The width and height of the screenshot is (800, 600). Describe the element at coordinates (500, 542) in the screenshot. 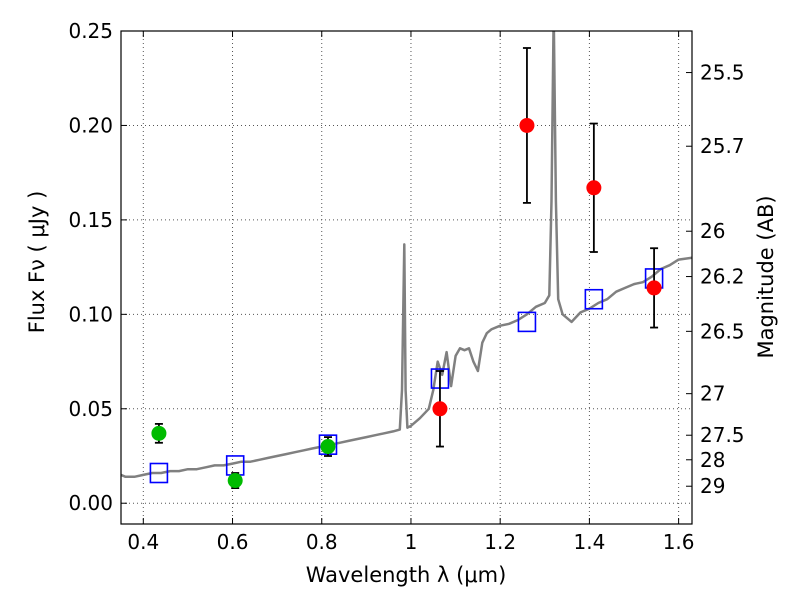

I see `x-tick-label: 1.2` at that location.